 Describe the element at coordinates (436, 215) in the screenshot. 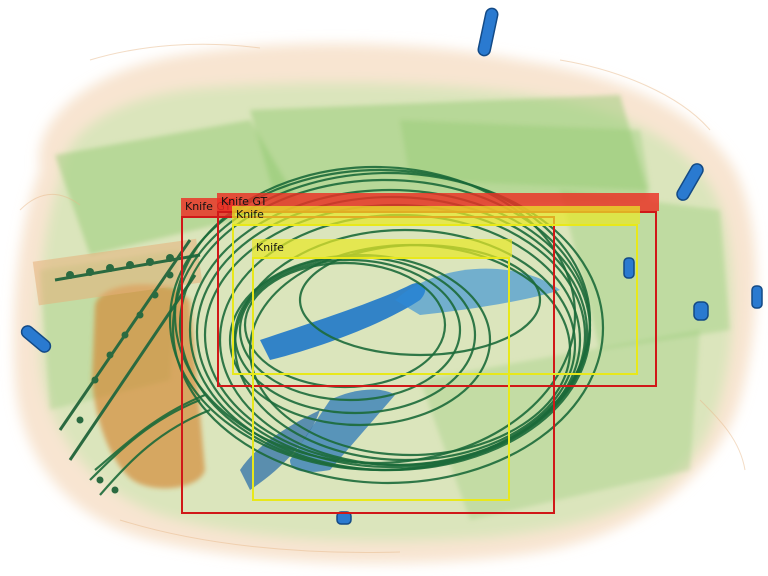

I see `pred-label-1: Knife` at that location.